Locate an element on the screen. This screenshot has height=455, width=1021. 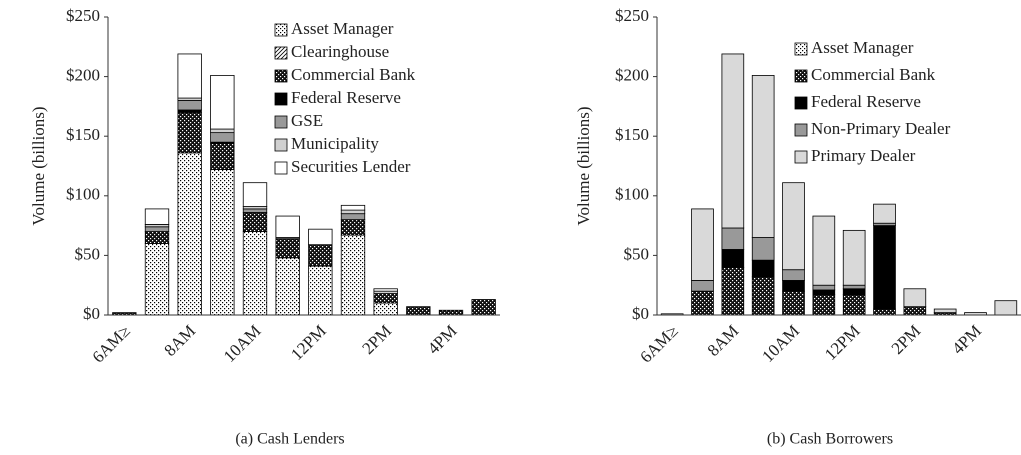
legend-label: Non-Primary Dealer is located at coordinates (881, 128).